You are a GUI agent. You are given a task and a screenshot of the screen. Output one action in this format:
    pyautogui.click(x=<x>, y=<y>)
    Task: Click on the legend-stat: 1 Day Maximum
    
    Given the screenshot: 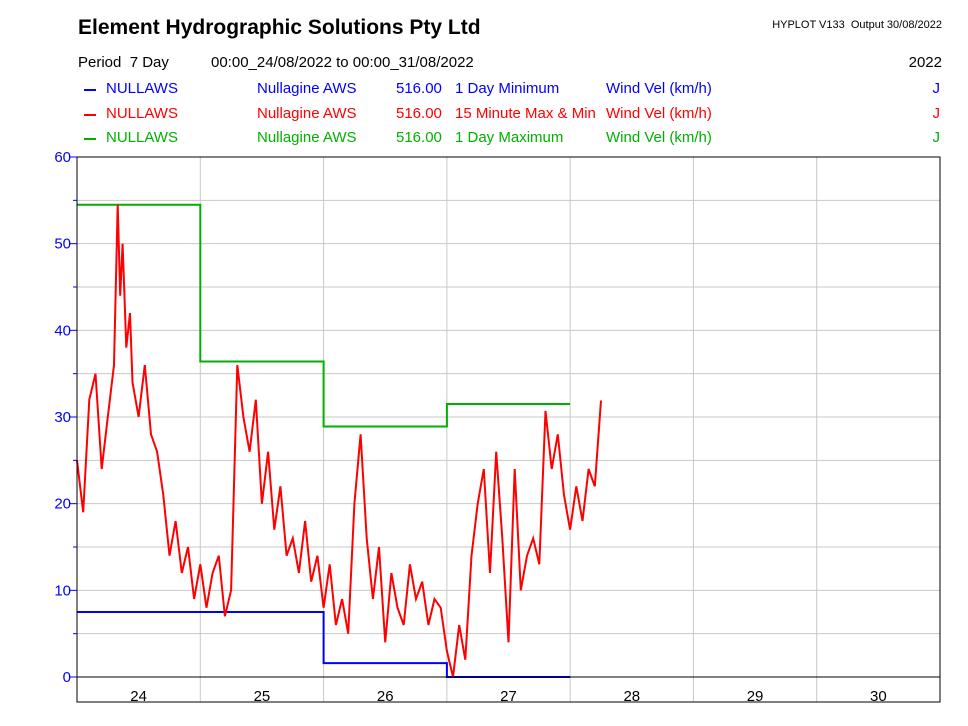 What is the action you would take?
    pyautogui.click(x=509, y=137)
    